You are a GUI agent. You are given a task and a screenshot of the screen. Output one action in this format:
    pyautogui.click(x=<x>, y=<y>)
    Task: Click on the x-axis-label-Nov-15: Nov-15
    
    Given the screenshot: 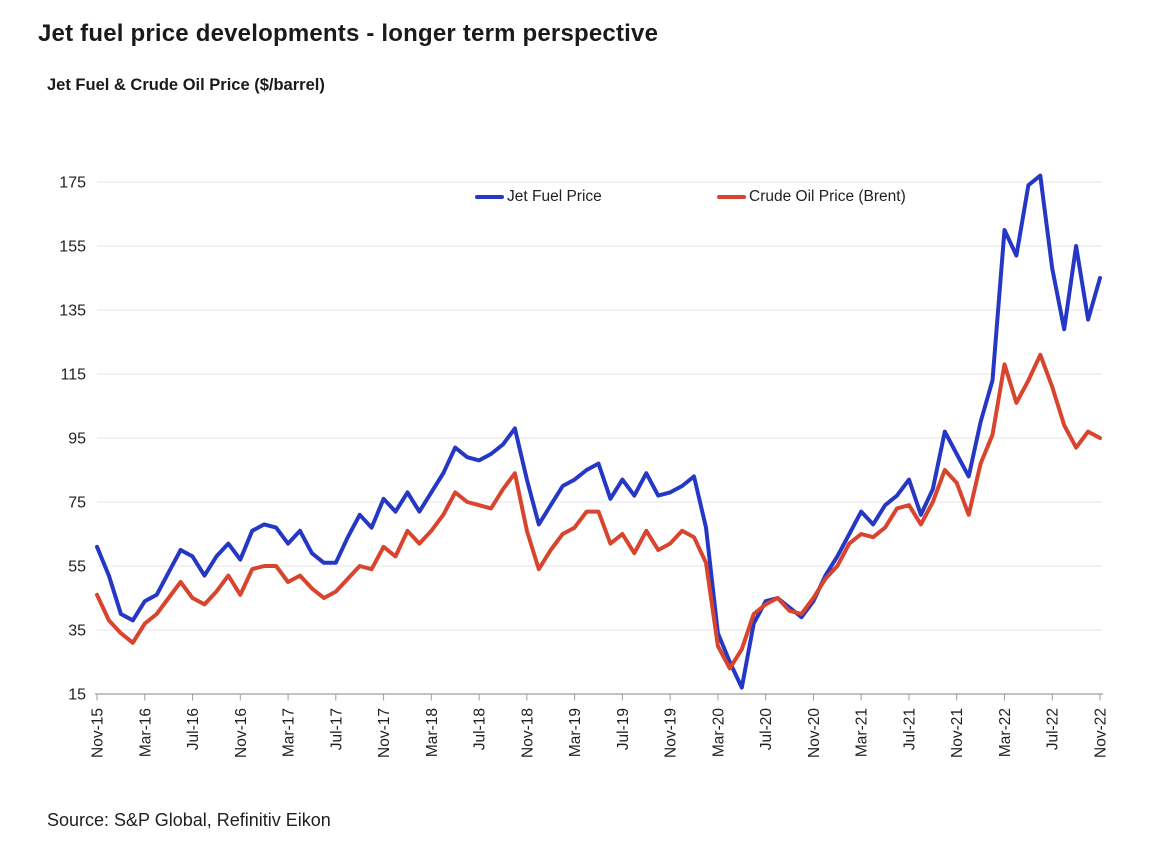 What is the action you would take?
    pyautogui.click(x=98, y=733)
    